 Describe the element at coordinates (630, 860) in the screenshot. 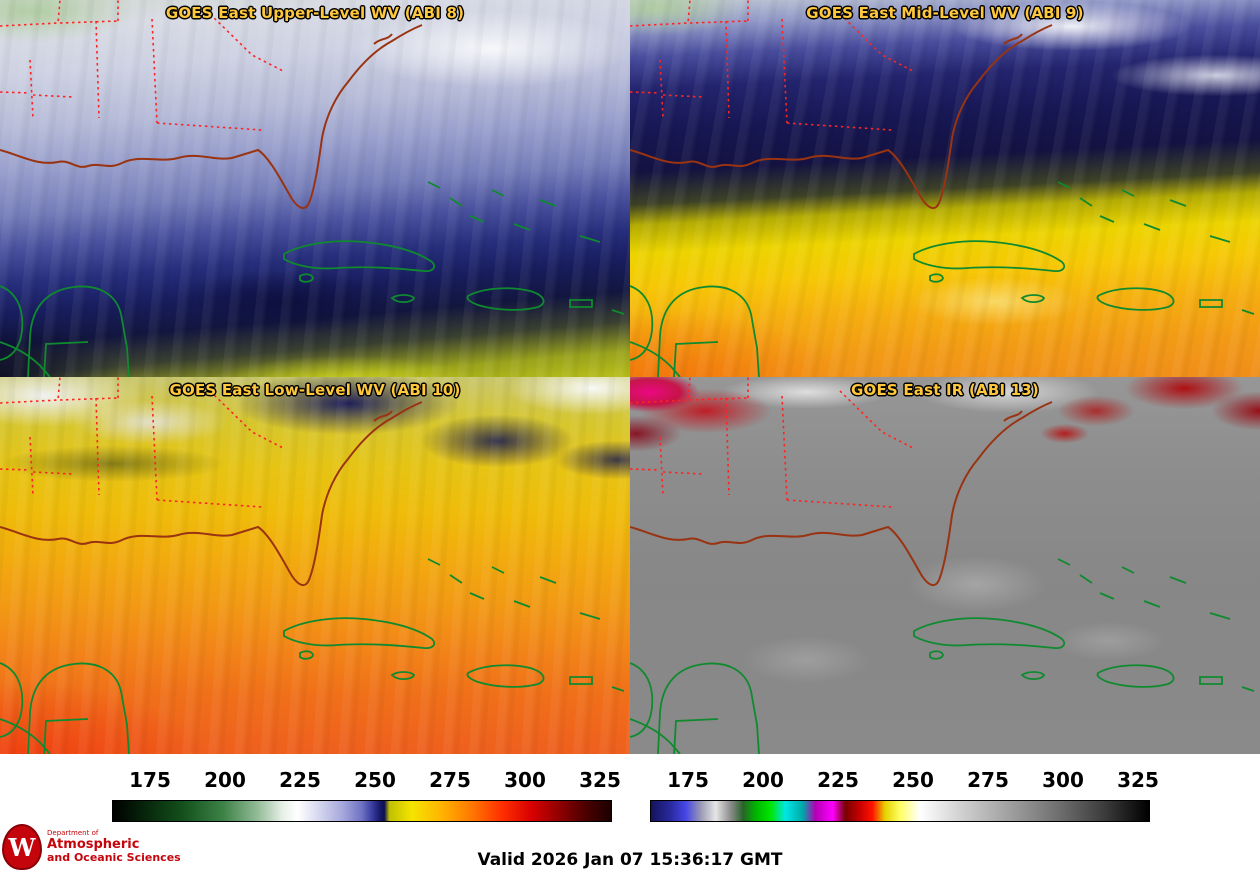

I see `valid-time: Valid 2026 Jan 07 15:36:17 GMT` at that location.